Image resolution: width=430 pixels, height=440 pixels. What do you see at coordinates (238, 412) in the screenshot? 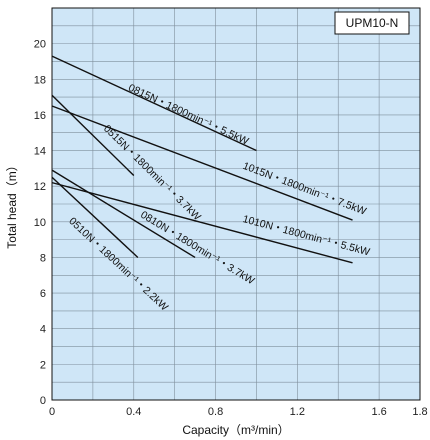
I see `x-tick-labels: 0 0.4 0.8 1.2 1.6 1.8` at bounding box center [238, 412].